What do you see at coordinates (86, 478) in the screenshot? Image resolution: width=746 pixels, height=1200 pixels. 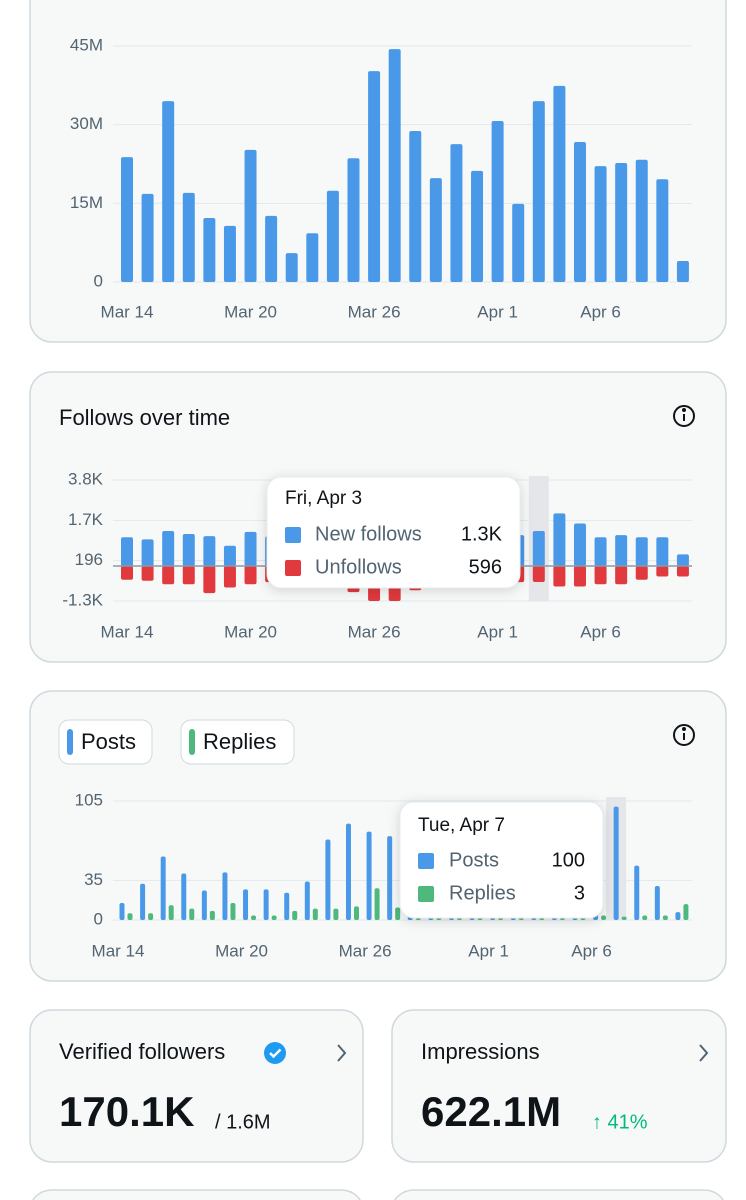 I see `y-tick-label: 3.8K` at bounding box center [86, 478].